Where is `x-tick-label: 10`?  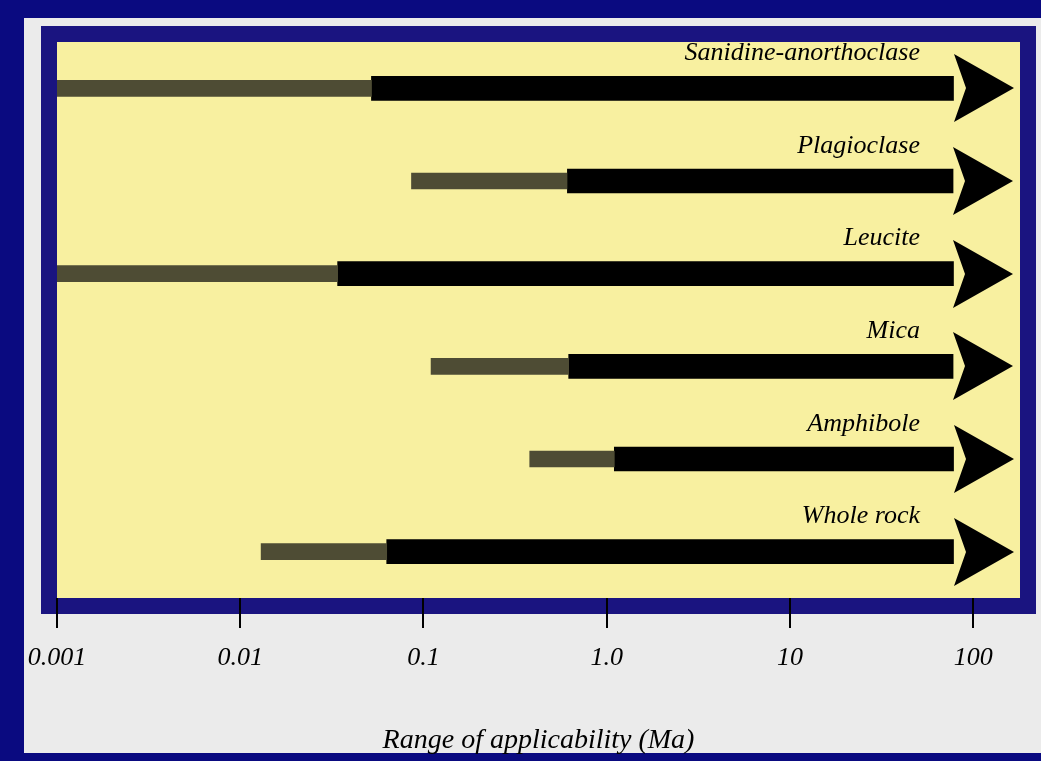
x-tick-label: 10 is located at coordinates (789, 656).